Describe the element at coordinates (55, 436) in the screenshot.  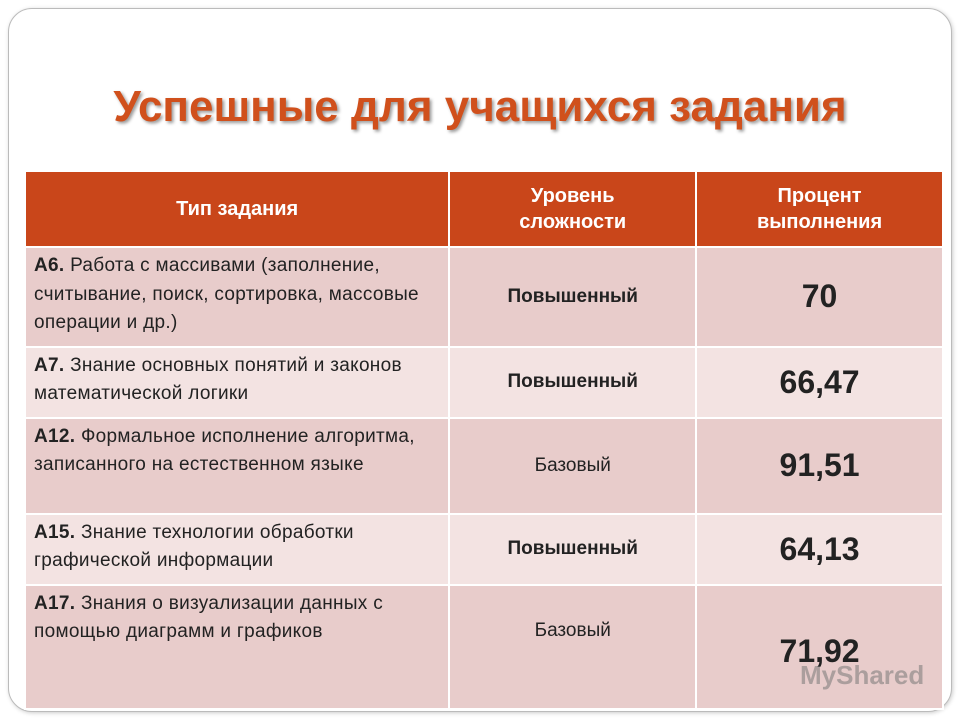
I see `task-code: А12.` at that location.